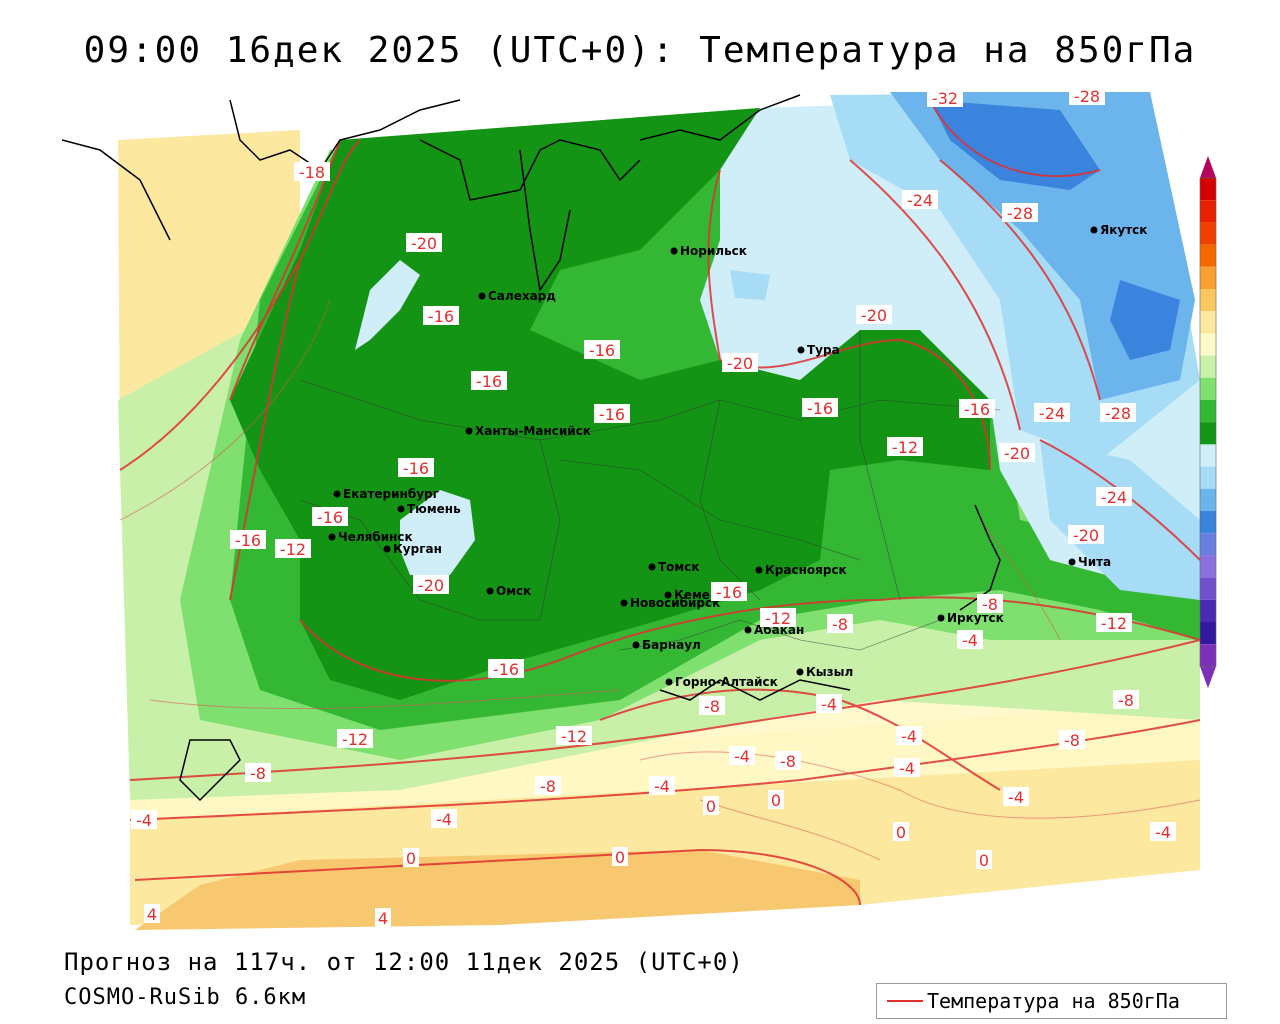 This screenshot has height=1024, width=1280. I want to click on city-marker: Омск, so click(508, 591).